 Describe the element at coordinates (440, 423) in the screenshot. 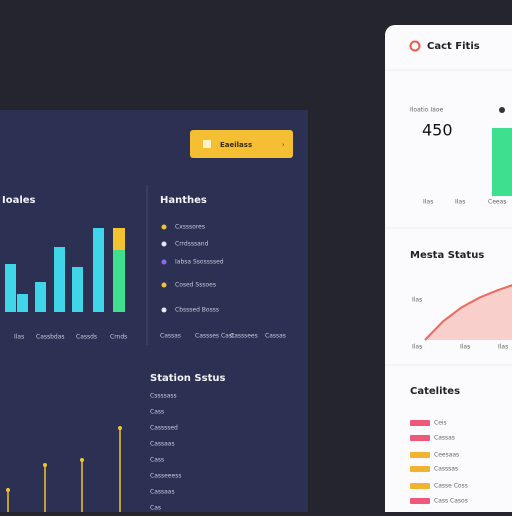

I see `legend-label: Ceis` at that location.